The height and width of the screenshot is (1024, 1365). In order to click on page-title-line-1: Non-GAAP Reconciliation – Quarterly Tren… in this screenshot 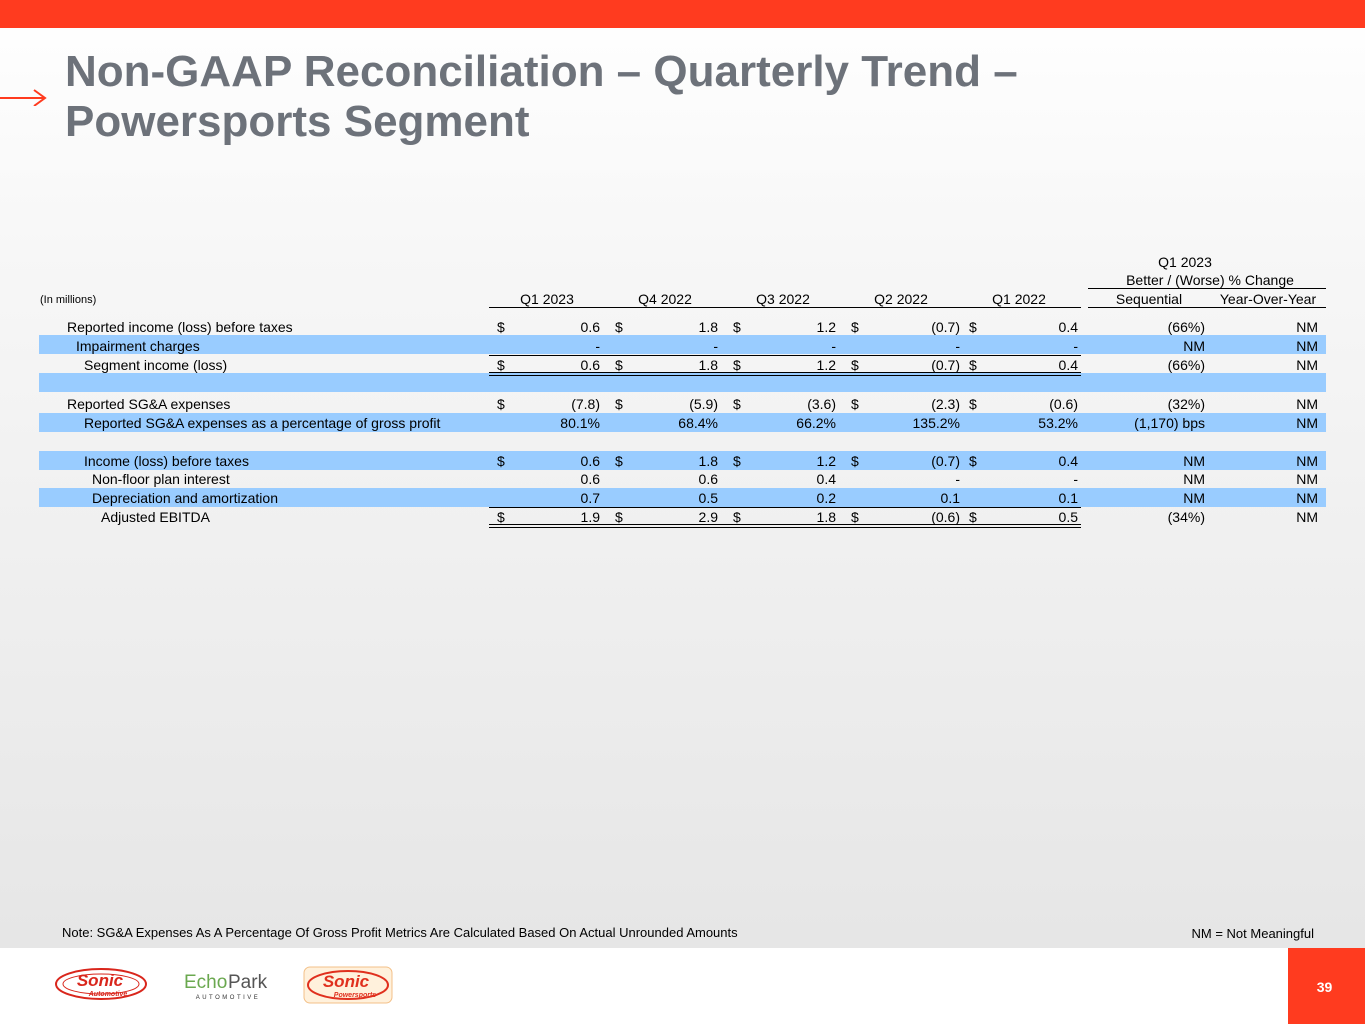, I will do `click(541, 71)`.